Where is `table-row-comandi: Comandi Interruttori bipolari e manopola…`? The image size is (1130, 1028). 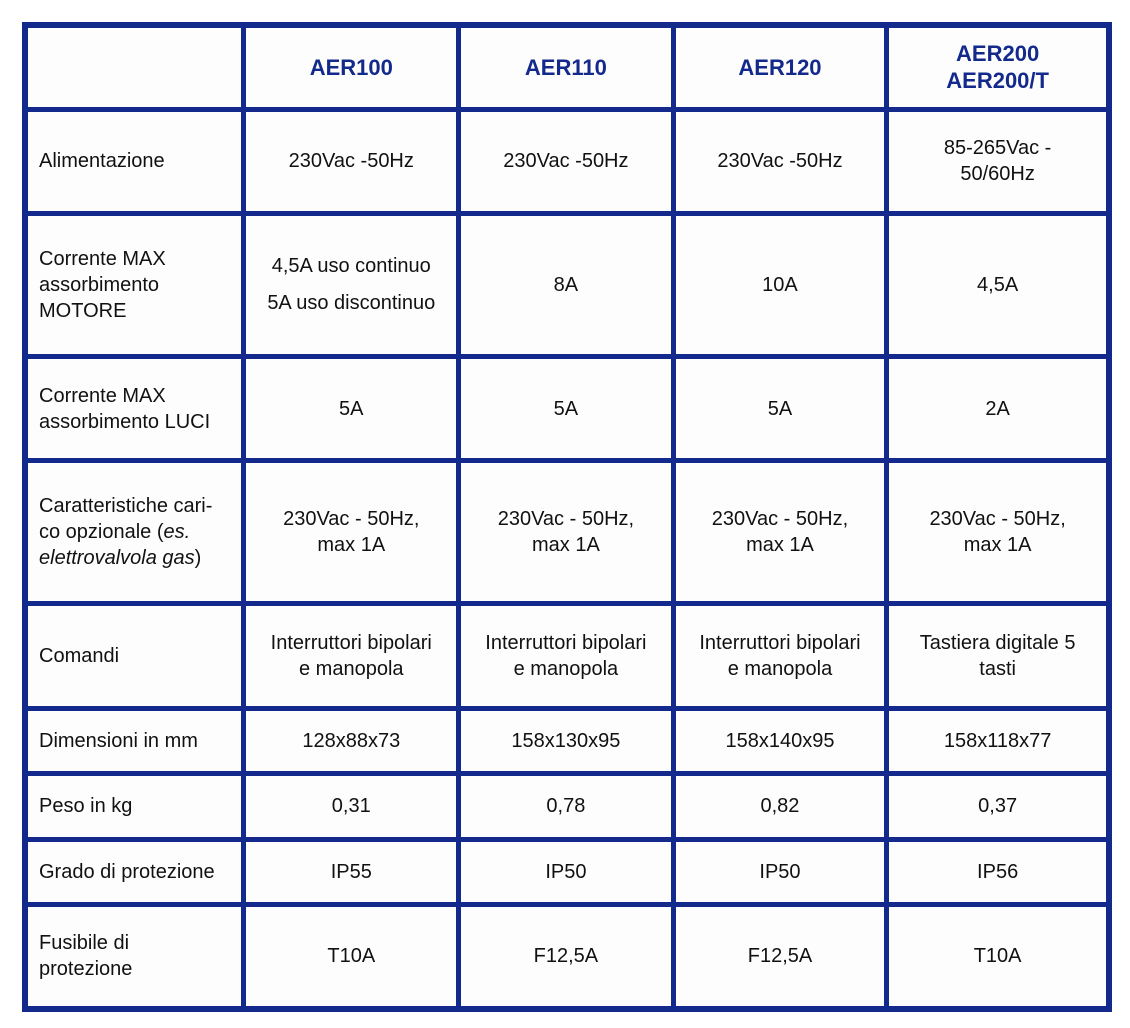 table-row-comandi: Comandi Interruttori bipolari e manopola… is located at coordinates (567, 656).